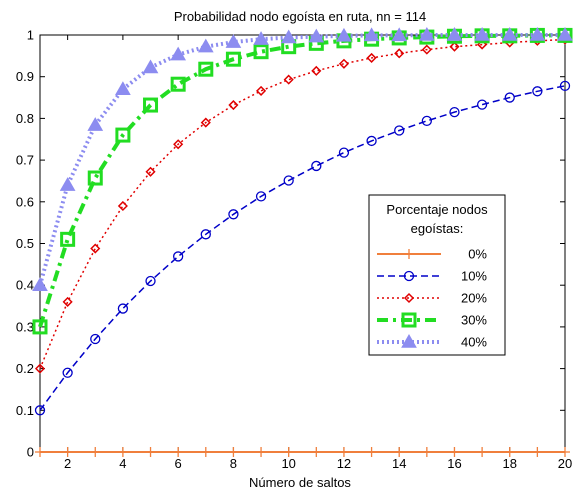 Image resolution: width=574 pixels, height=493 pixels. I want to click on y-tick-label: 0.9, so click(25, 76).